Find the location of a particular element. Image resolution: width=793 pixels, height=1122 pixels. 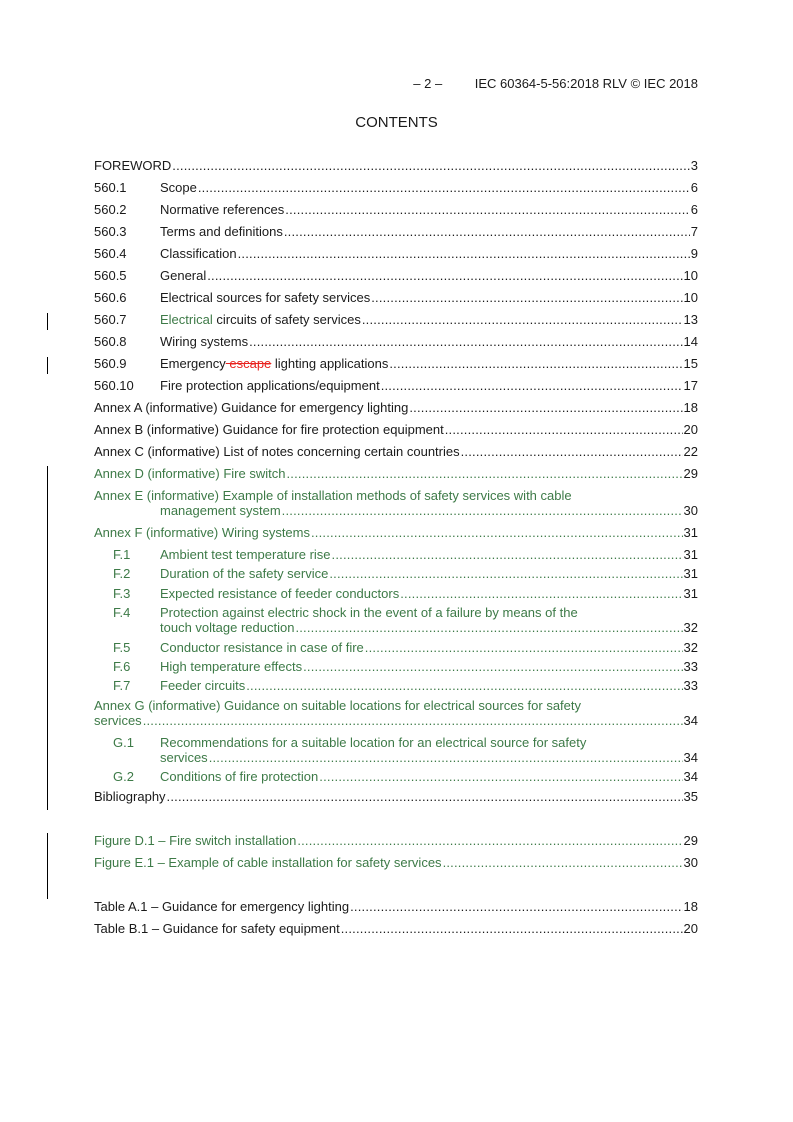

toc-entry: 560.2 Normative references 6 is located at coordinates (396, 210).